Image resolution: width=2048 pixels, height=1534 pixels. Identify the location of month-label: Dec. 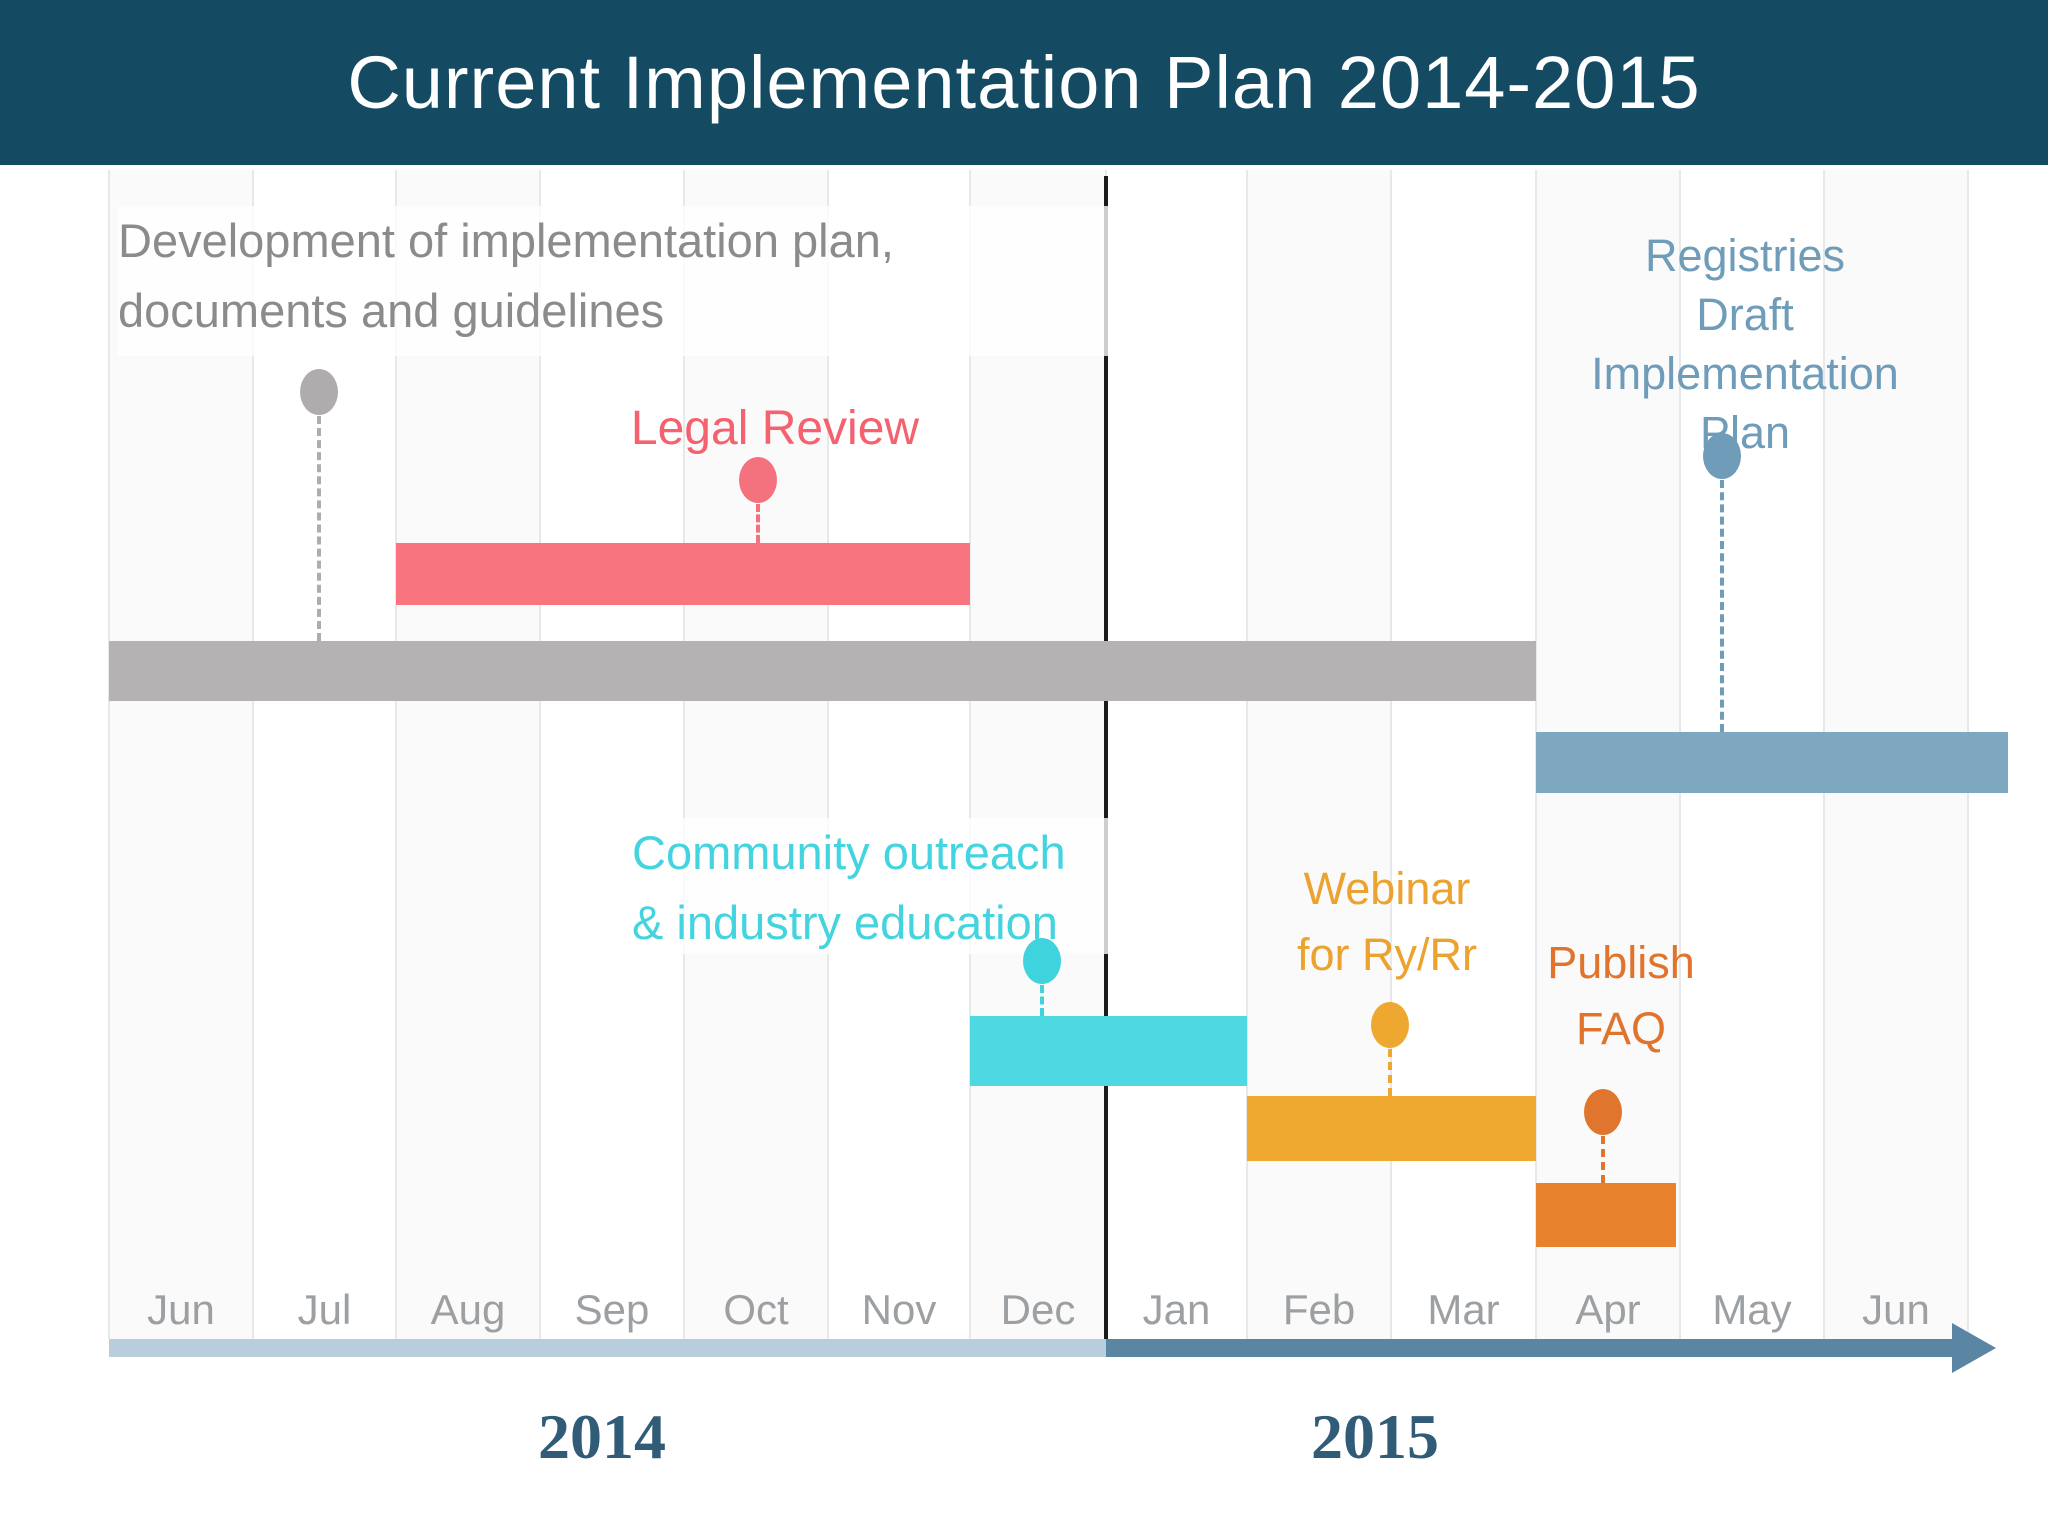
(1038, 1309).